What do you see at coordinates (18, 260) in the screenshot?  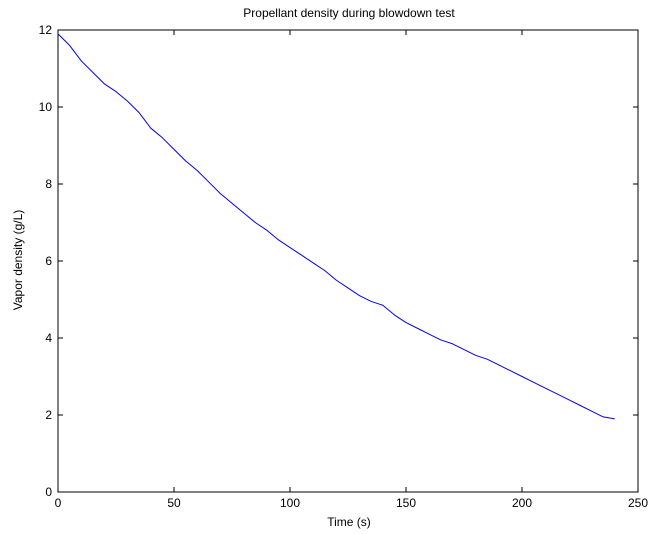 I see `y-axis-label: Vapor density (g/L)` at bounding box center [18, 260].